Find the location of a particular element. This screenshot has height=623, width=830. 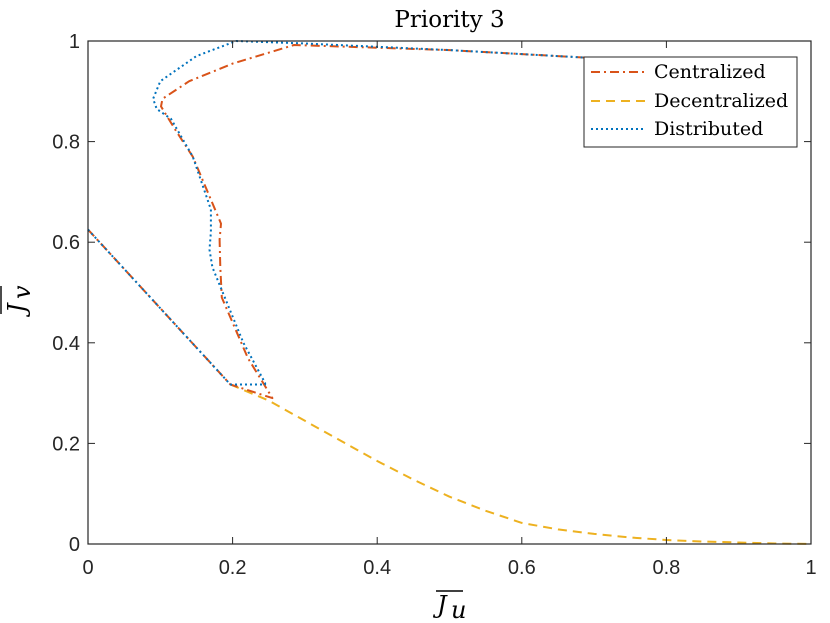

y-tick-label: 1 is located at coordinates (74, 42).